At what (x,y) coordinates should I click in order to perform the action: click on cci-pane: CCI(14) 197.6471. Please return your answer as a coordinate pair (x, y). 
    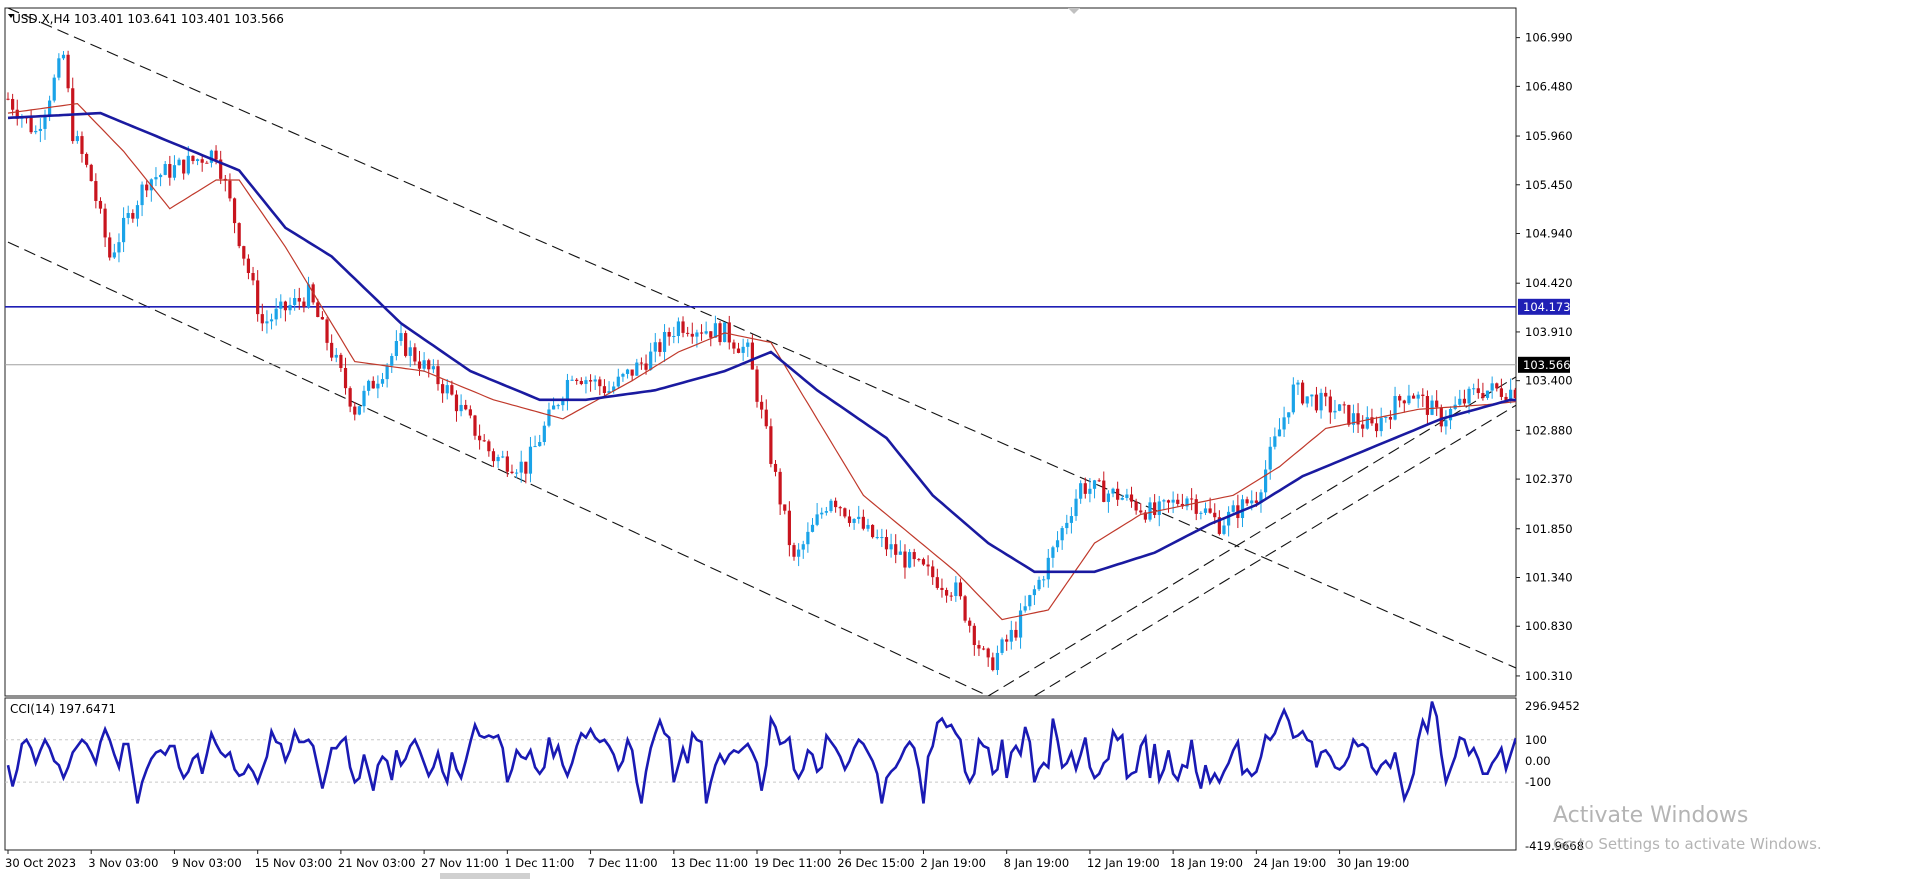
    Looking at the image, I should click on (792, 774).